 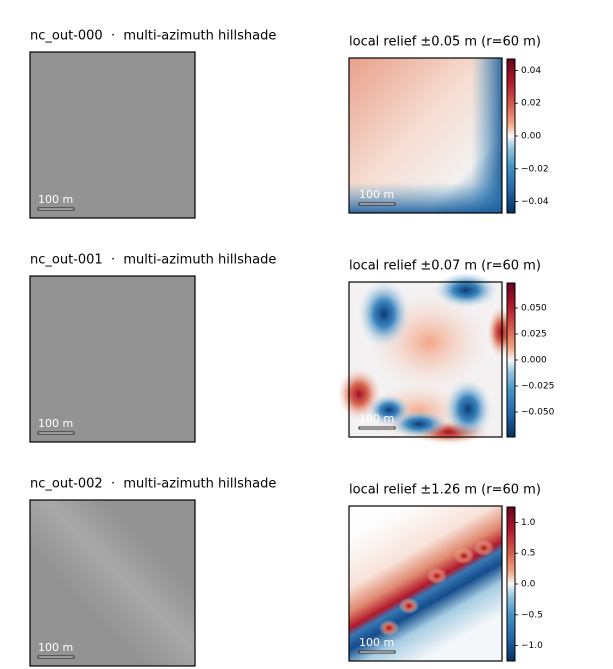 I want to click on colorbar-tick-label: −0.5, so click(x=532, y=615).